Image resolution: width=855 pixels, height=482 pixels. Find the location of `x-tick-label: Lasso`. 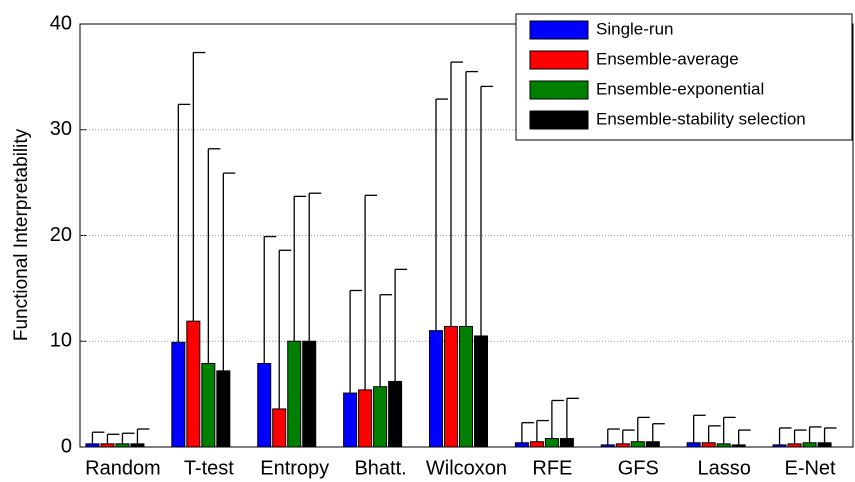

x-tick-label: Lasso is located at coordinates (723, 468).